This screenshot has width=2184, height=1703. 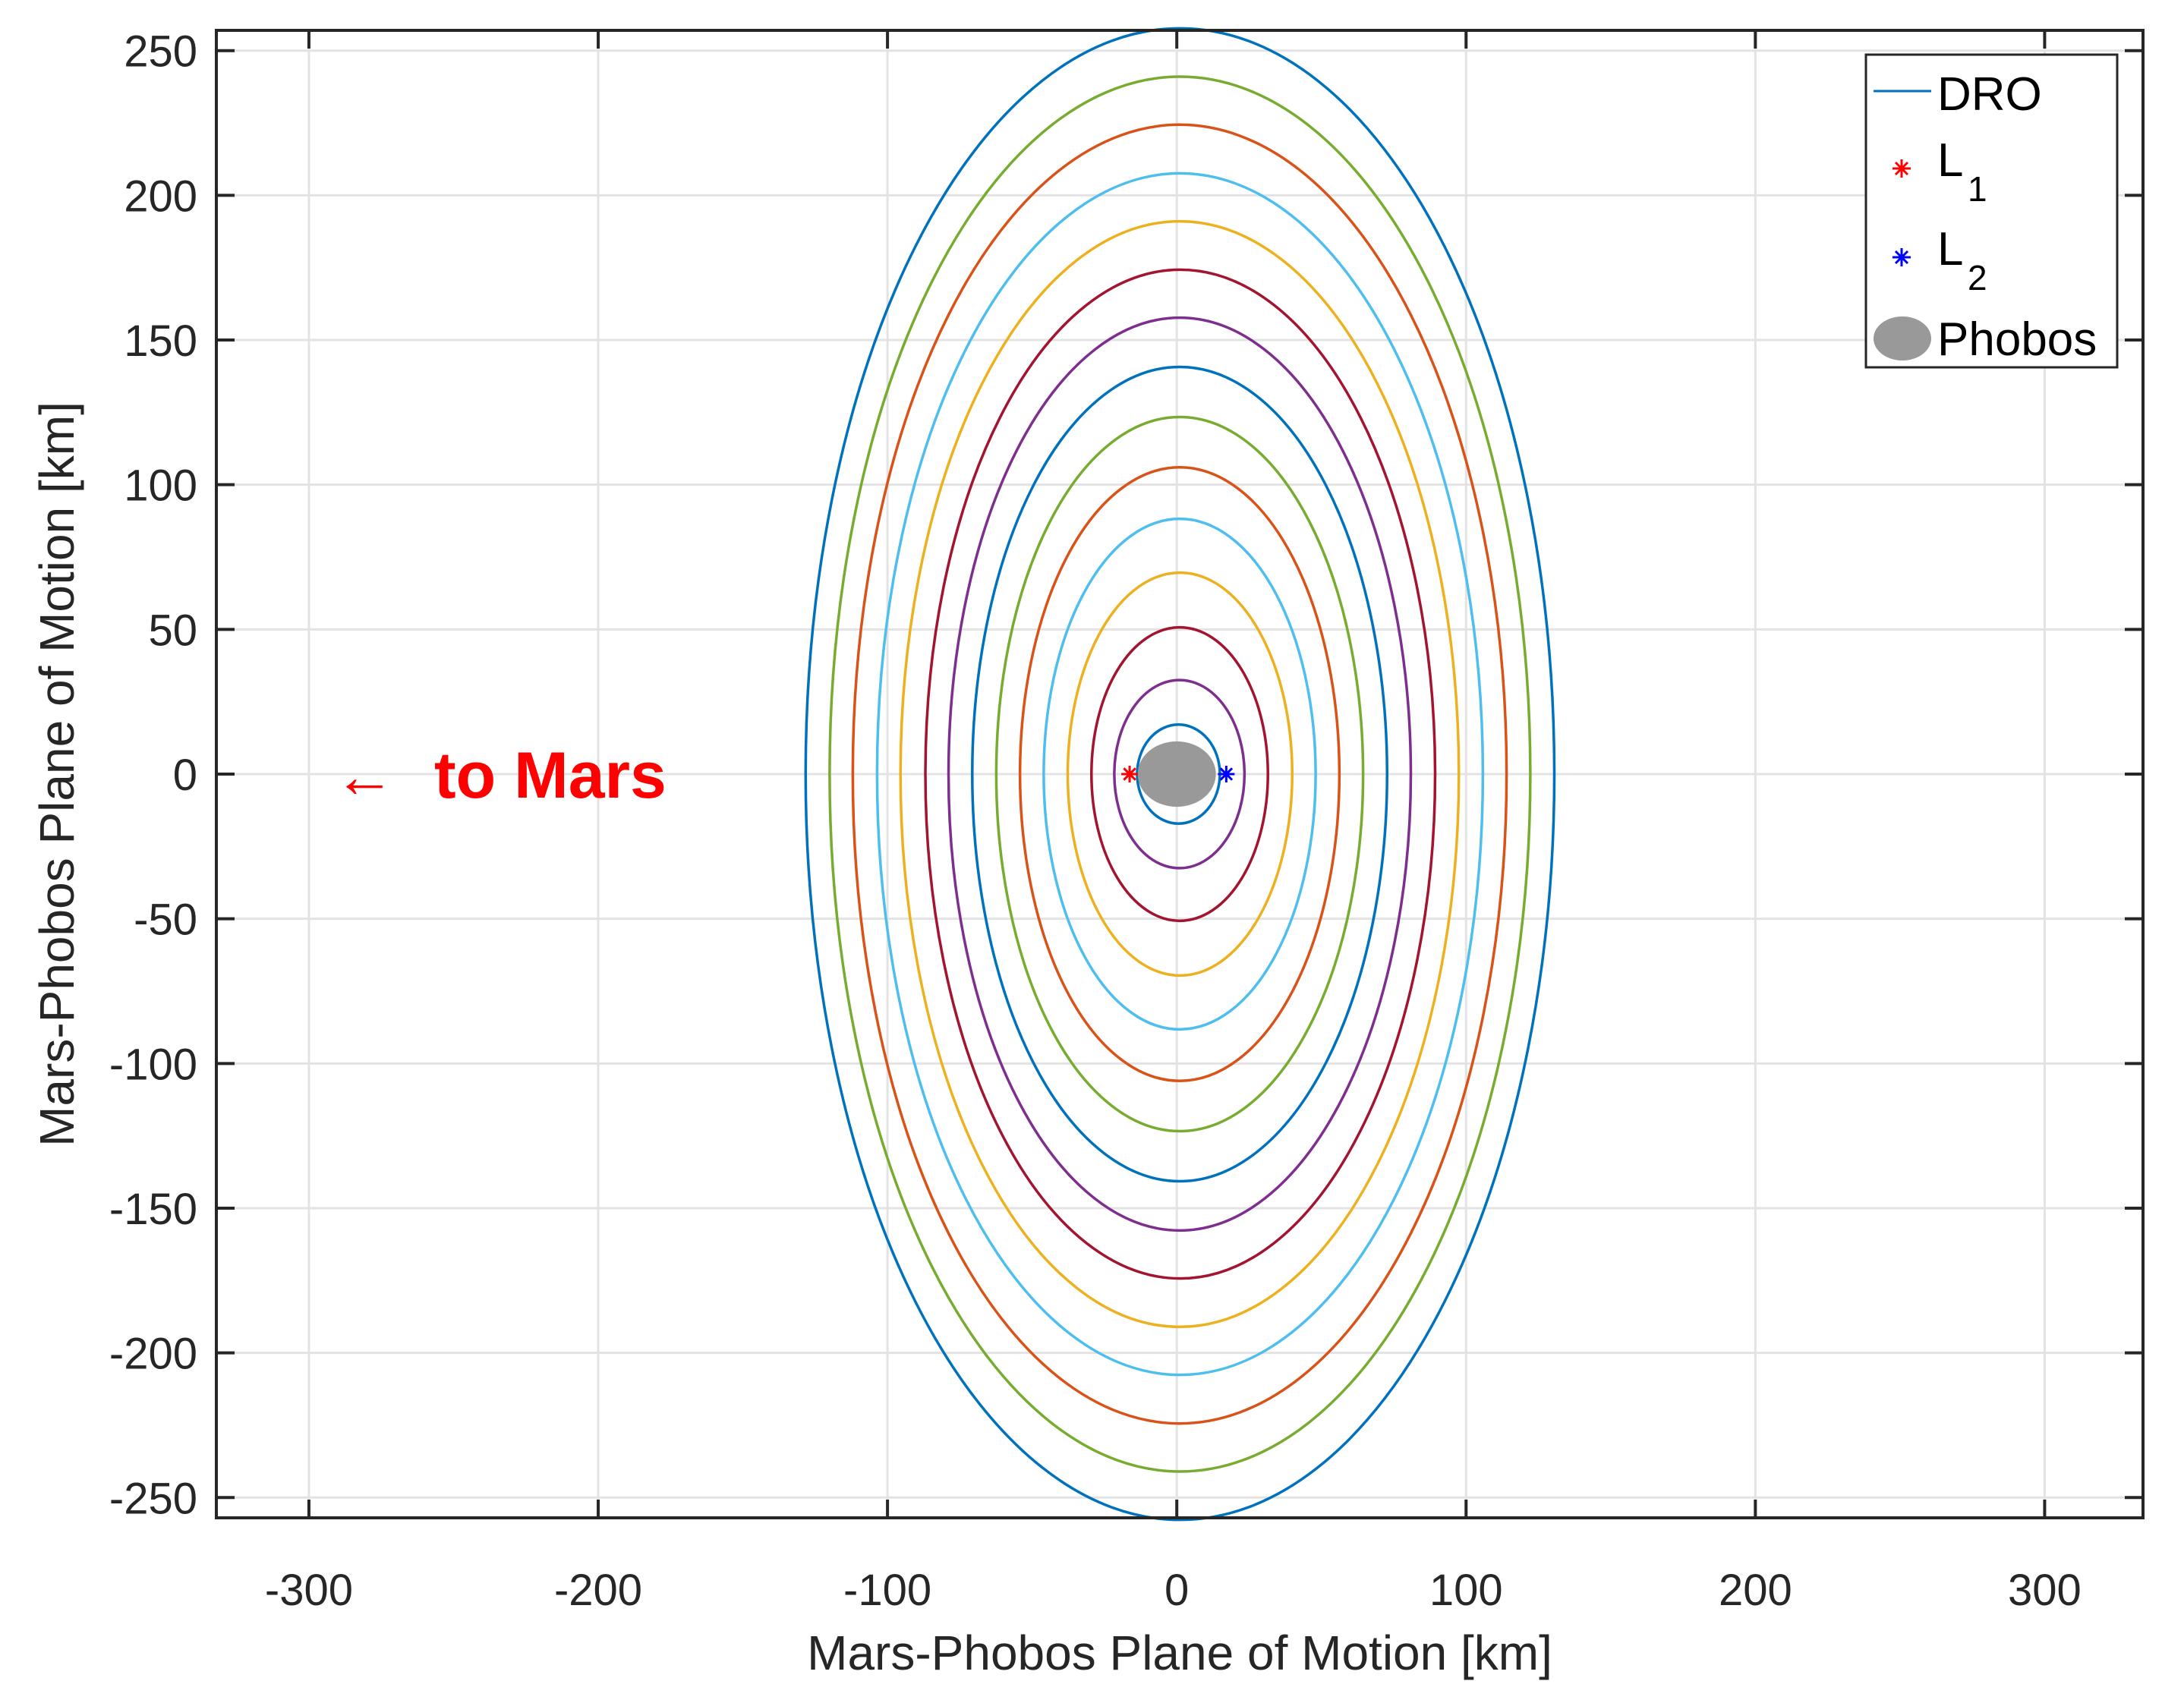 What do you see at coordinates (364, 776) in the screenshot?
I see `left-arrow-icon: ←` at bounding box center [364, 776].